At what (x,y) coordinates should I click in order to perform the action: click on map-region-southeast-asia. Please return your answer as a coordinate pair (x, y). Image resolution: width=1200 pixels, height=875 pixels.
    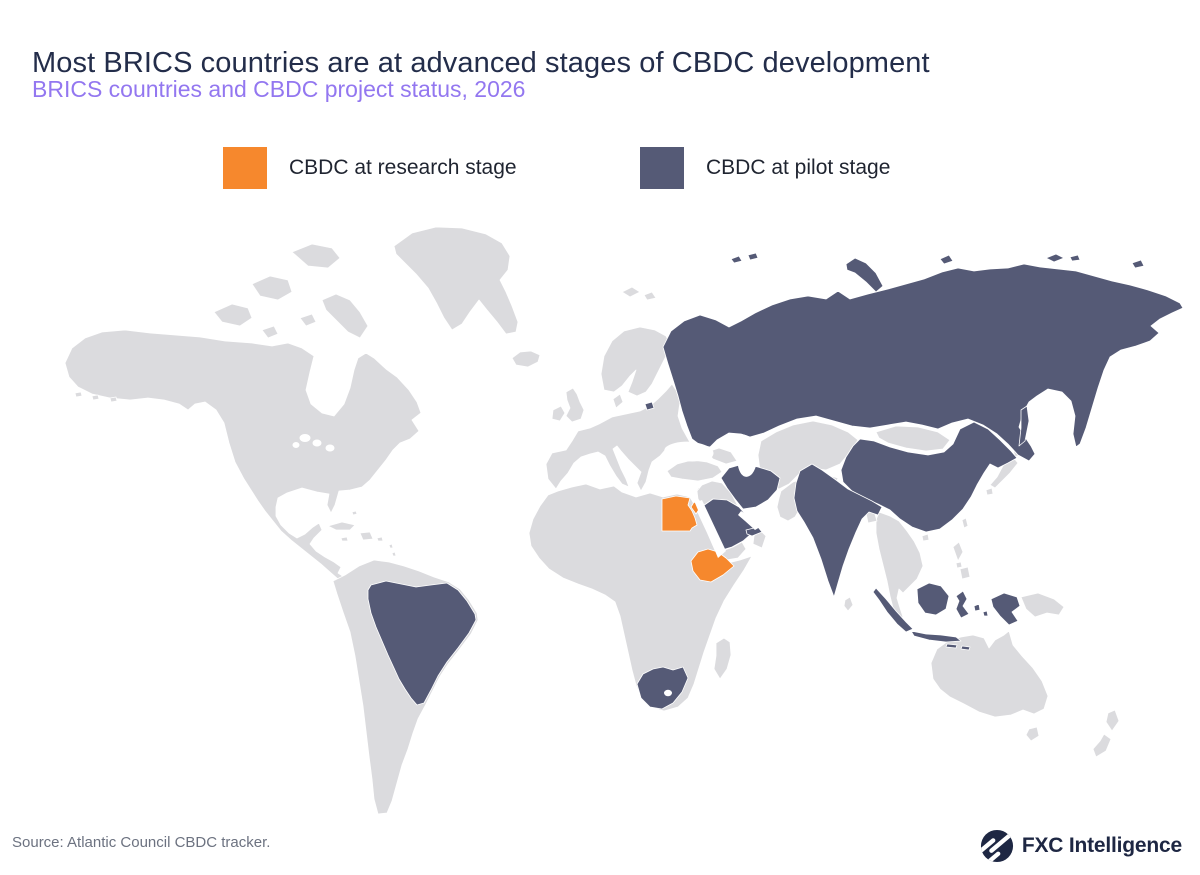
    Looking at the image, I should click on (899, 565).